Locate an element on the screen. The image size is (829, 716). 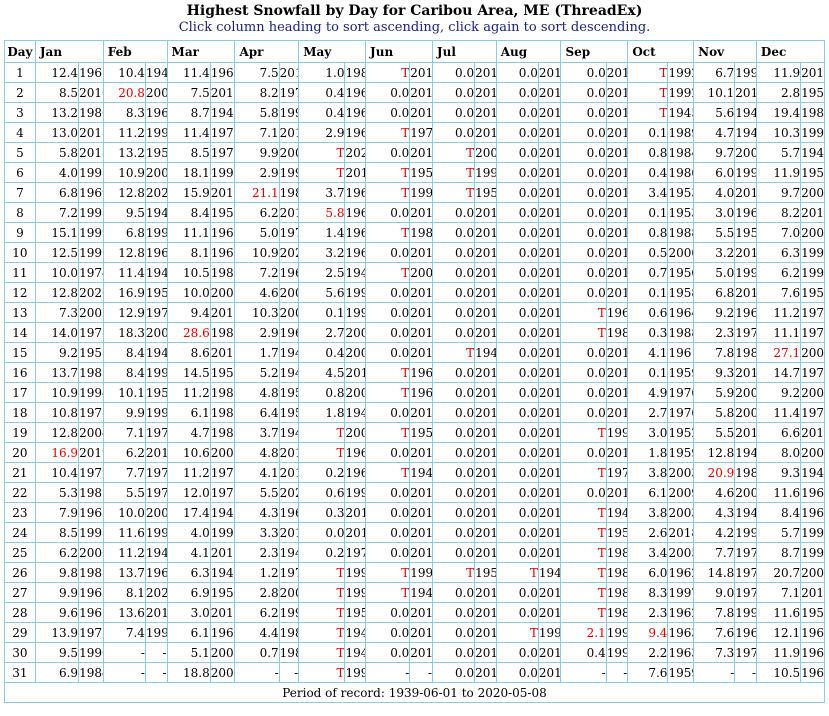
snowfall-value: 8.5 is located at coordinates (188, 152).